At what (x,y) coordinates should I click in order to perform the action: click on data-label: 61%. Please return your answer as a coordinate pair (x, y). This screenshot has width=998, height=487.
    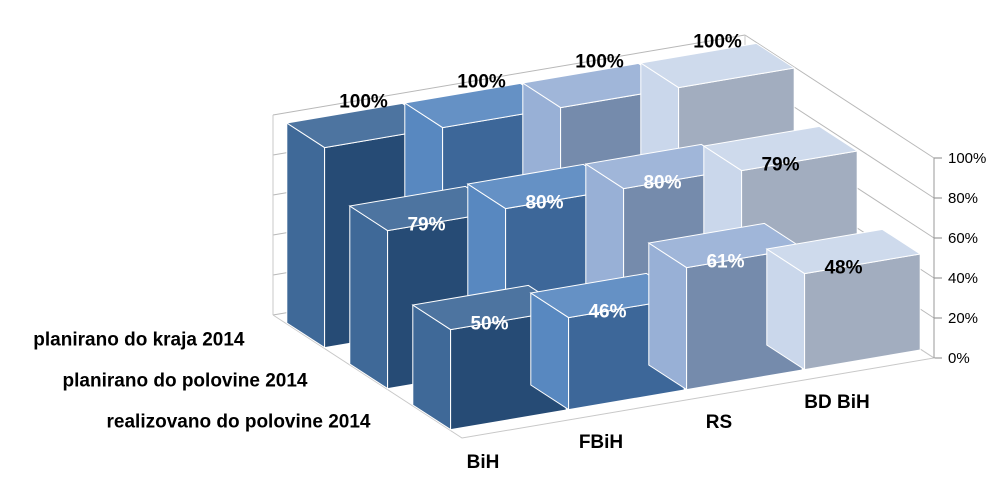
    Looking at the image, I should click on (725, 262).